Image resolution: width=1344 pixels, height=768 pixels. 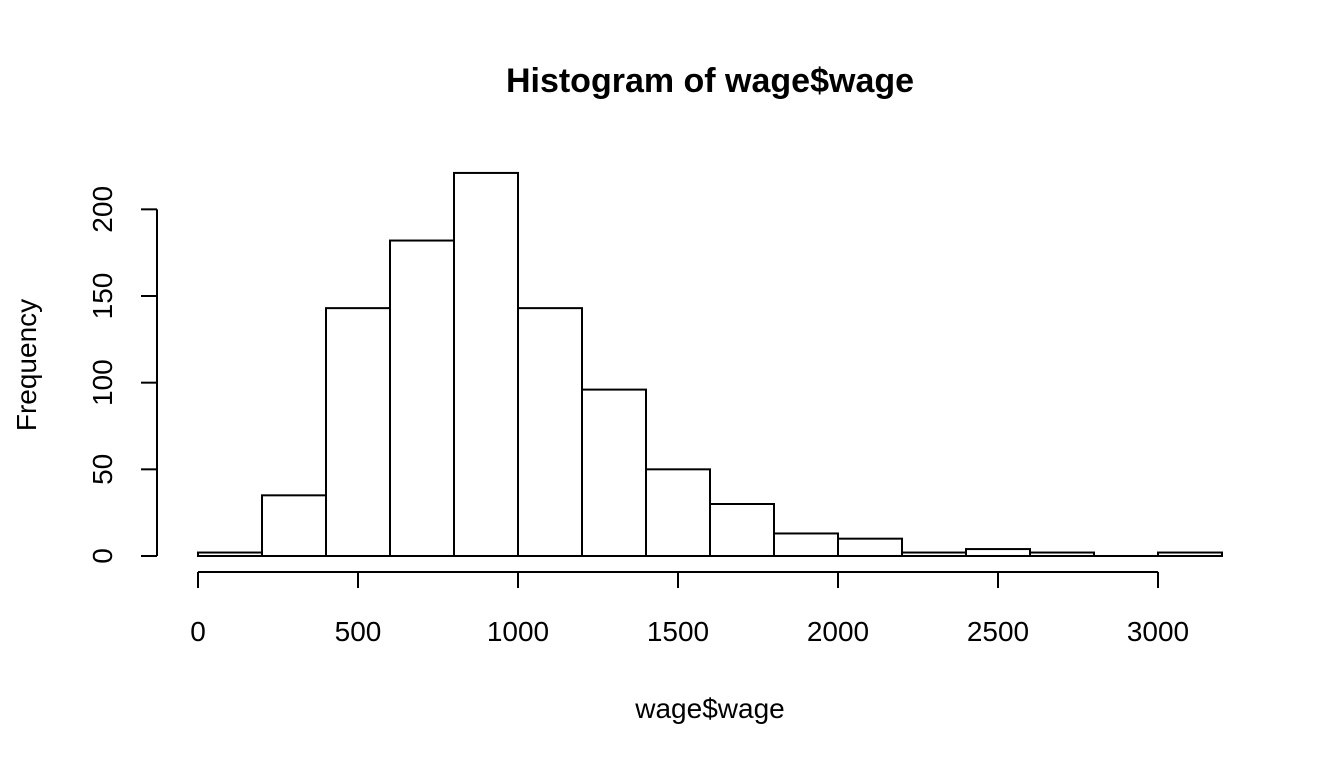 What do you see at coordinates (1158, 631) in the screenshot?
I see `x-tick-label: 3000` at bounding box center [1158, 631].